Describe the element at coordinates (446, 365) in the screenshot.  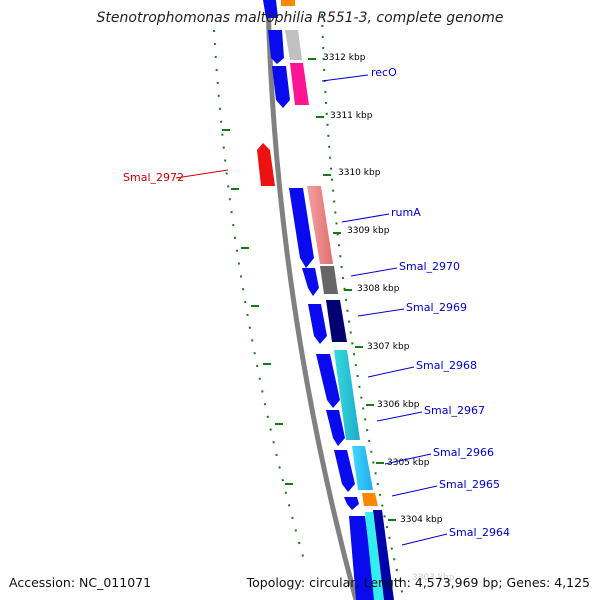
I see `gene-label-Smal_2968: Smal_2968` at that location.